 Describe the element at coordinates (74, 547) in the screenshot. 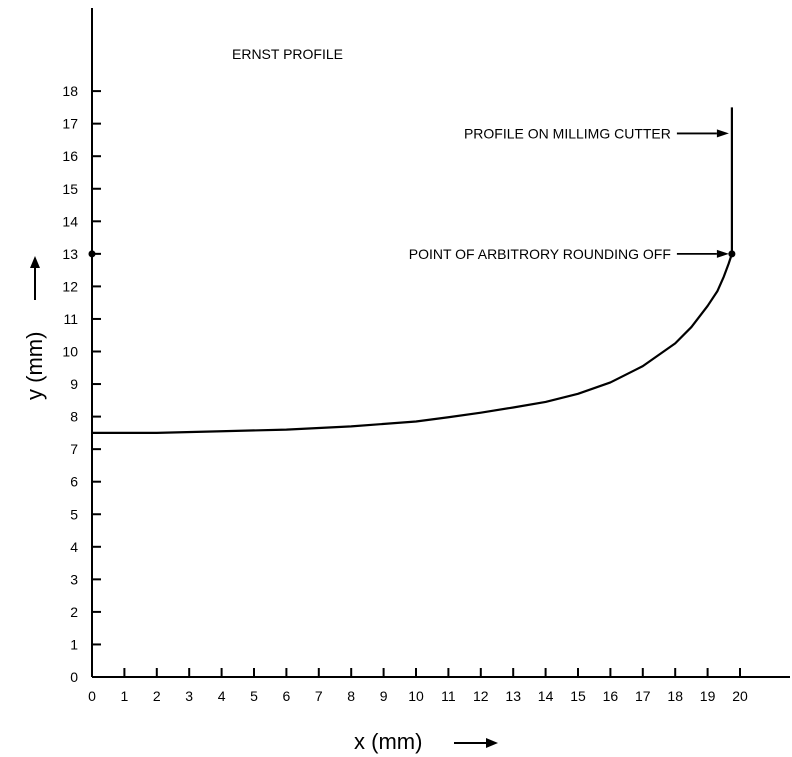

I see `y-tick-label: 4` at that location.